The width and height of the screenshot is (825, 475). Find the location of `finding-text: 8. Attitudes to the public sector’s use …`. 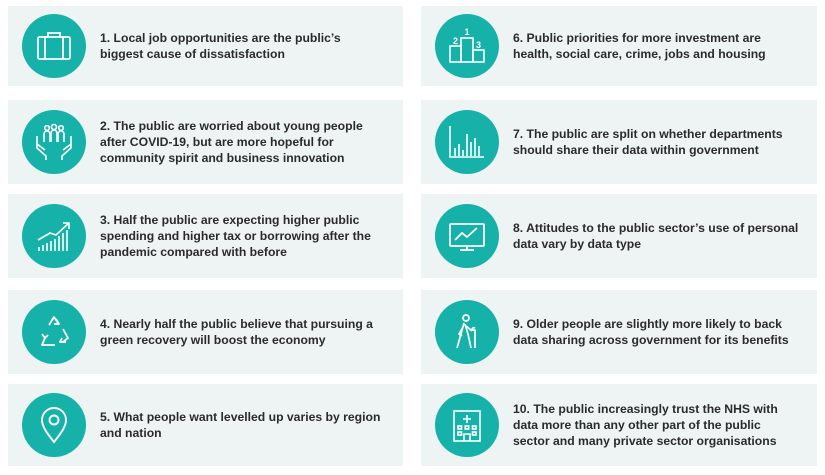

finding-text: 8. Attitudes to the public sector’s use … is located at coordinates (656, 236).